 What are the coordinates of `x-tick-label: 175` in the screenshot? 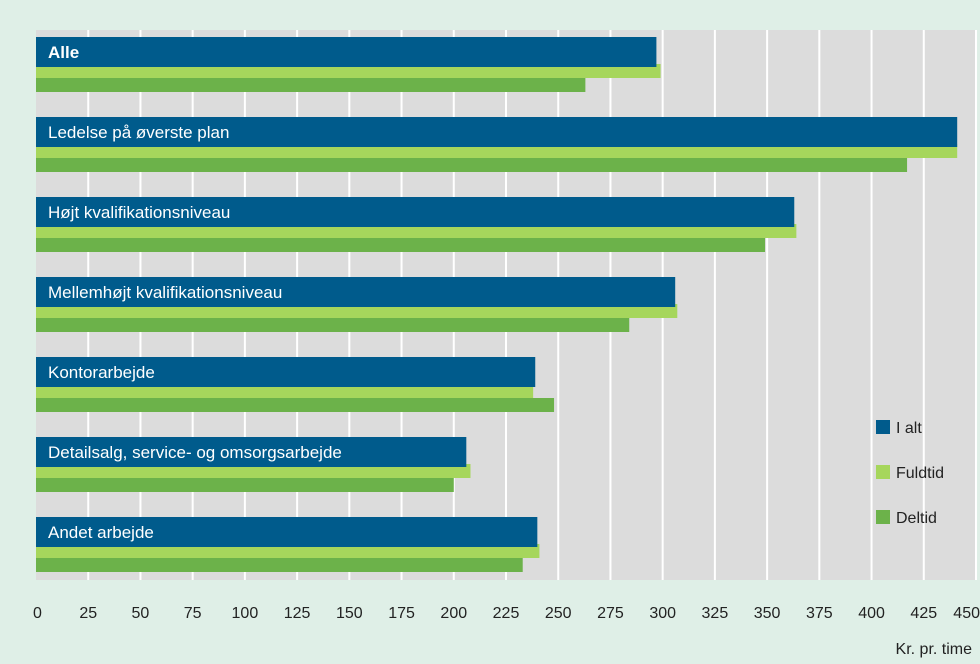 It's located at (401, 613).